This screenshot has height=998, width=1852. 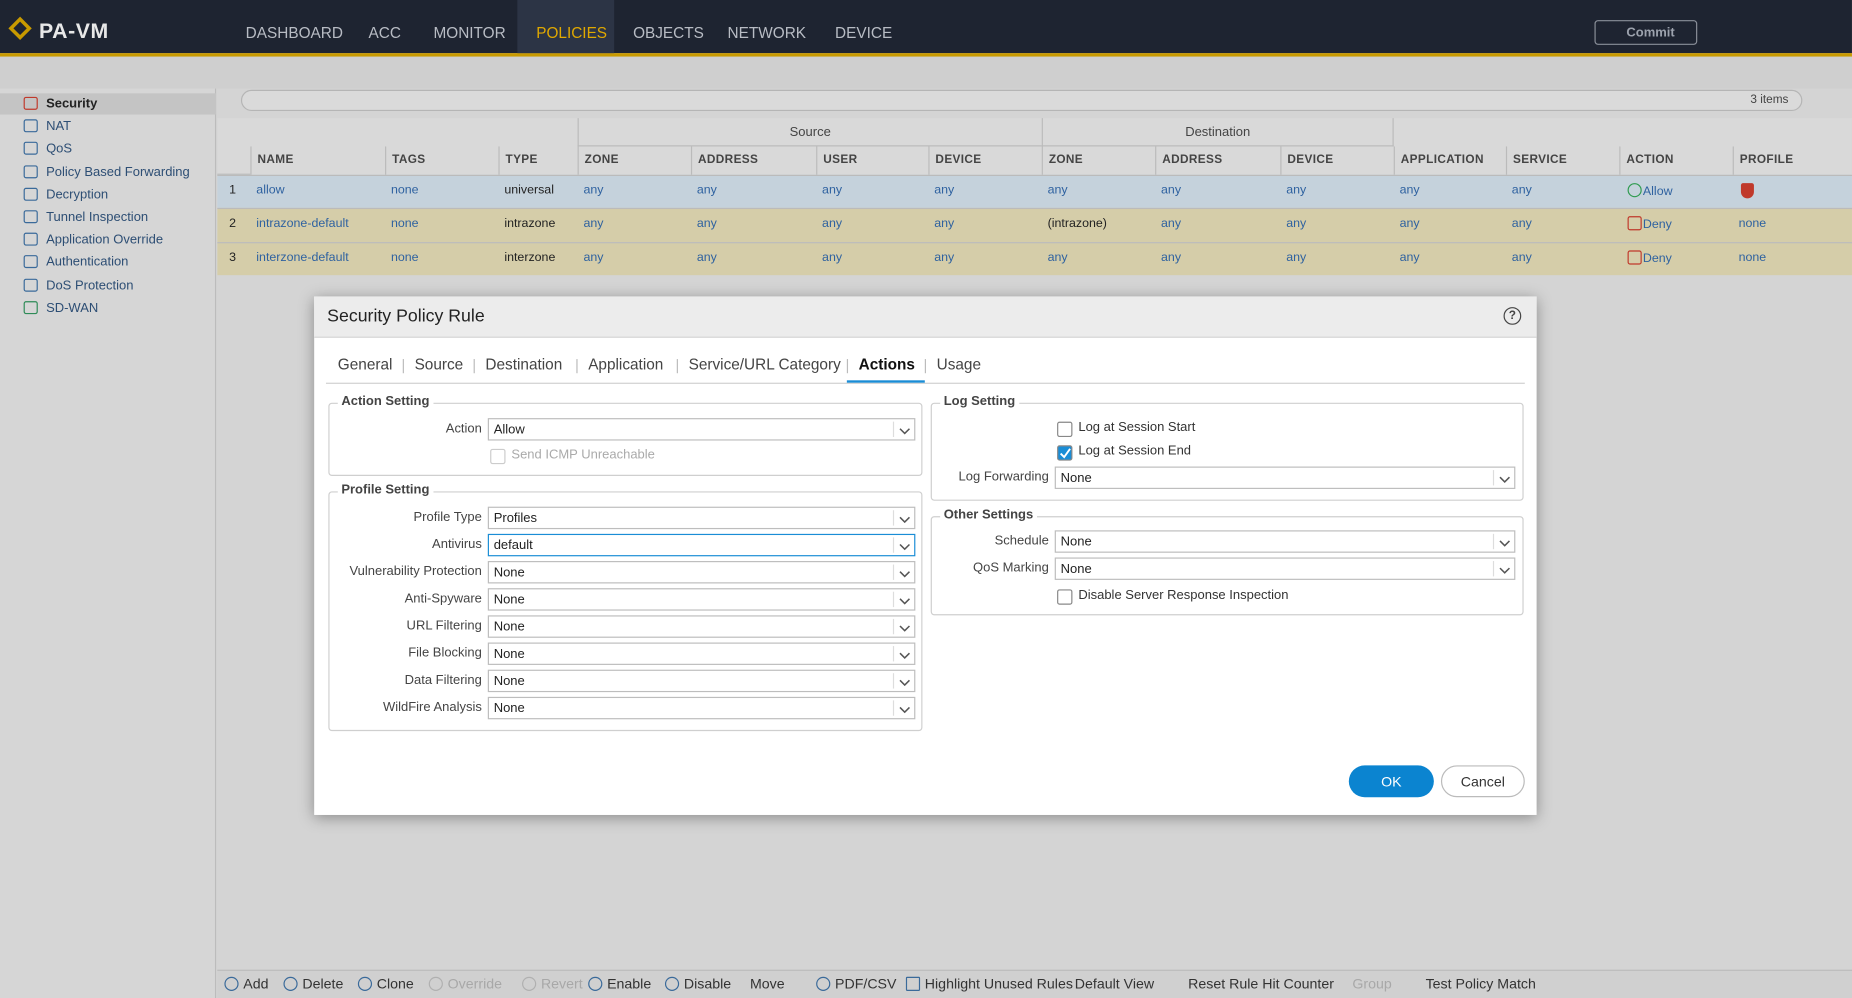 I want to click on toolbar-button: Enable, so click(x=629, y=984).